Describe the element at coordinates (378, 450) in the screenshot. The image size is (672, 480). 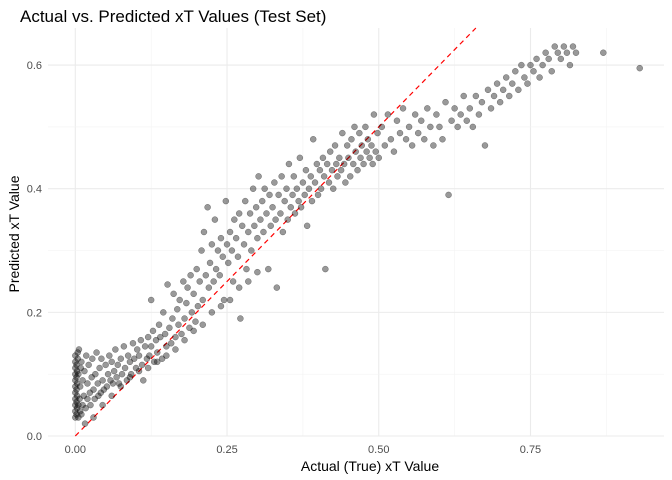
I see `x-tick-label: 0.50` at that location.